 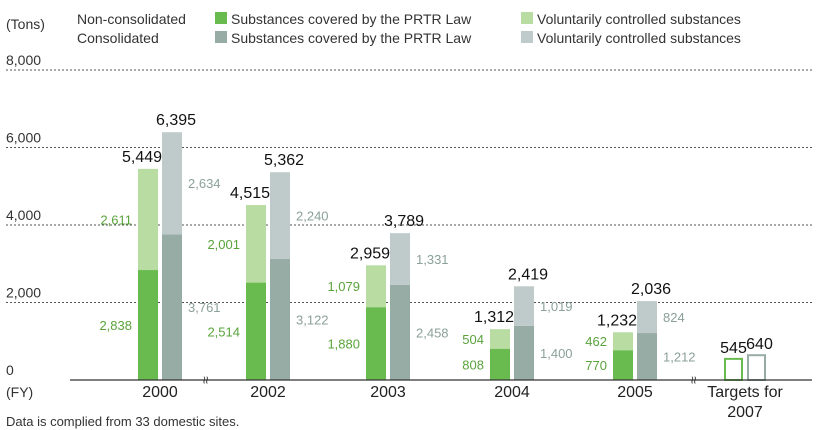 What do you see at coordinates (131, 19) in the screenshot?
I see `legend-row-label-nc: Non-consolidated` at bounding box center [131, 19].